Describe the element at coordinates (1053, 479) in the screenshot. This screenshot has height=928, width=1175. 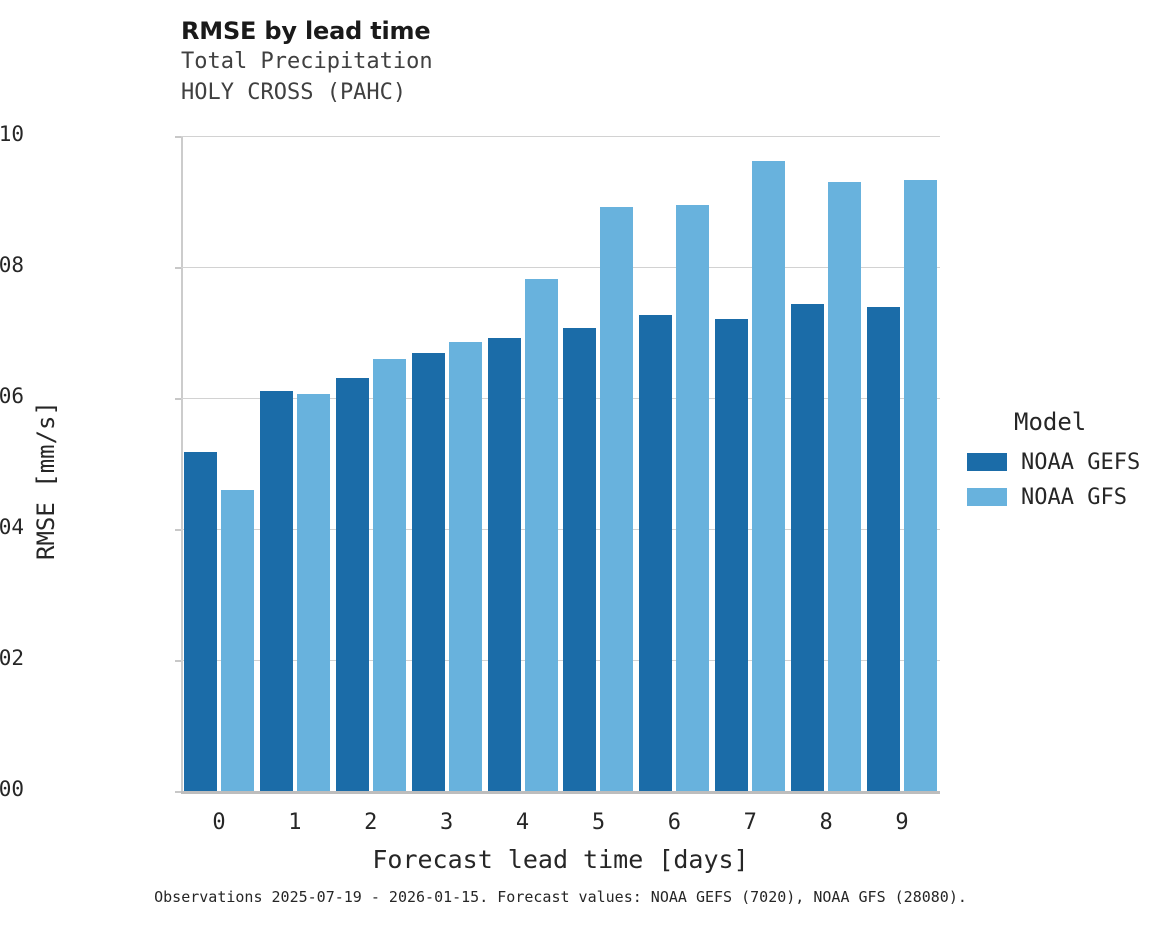
I see `legend-entries: NOAA GEFS NOAA GFS` at that location.